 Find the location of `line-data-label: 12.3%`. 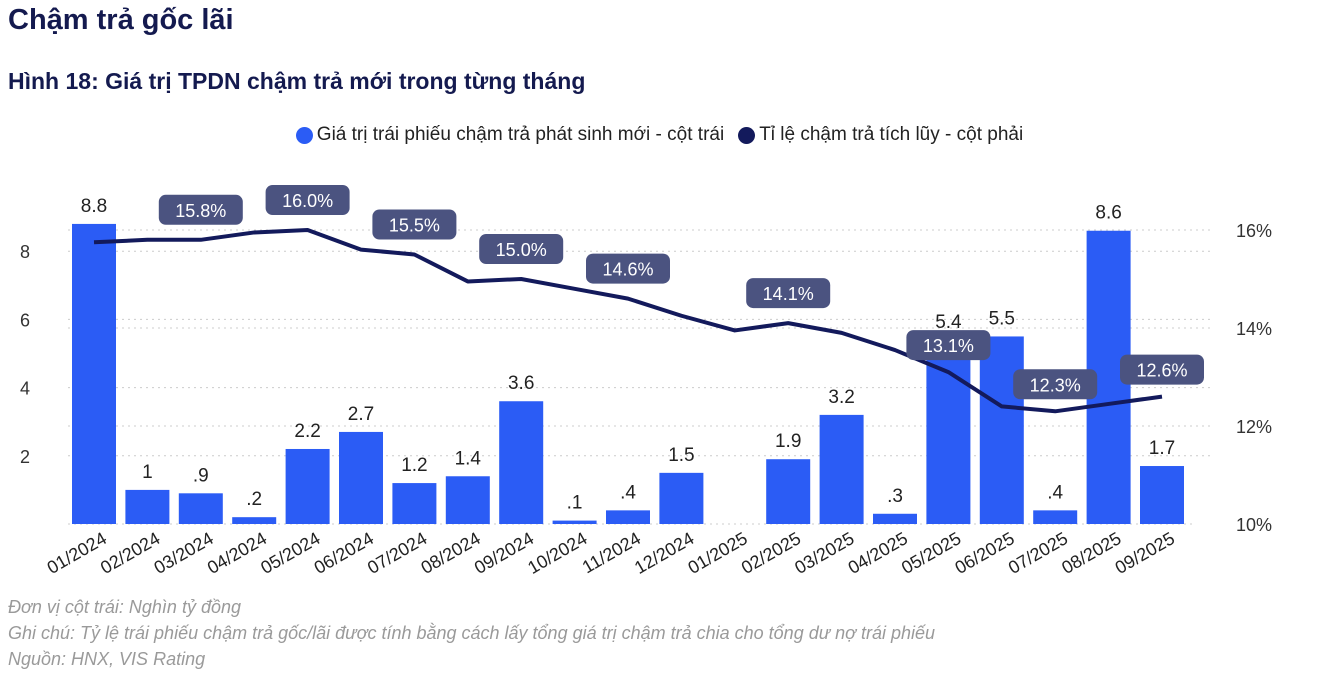

line-data-label: 12.3% is located at coordinates (1055, 385).